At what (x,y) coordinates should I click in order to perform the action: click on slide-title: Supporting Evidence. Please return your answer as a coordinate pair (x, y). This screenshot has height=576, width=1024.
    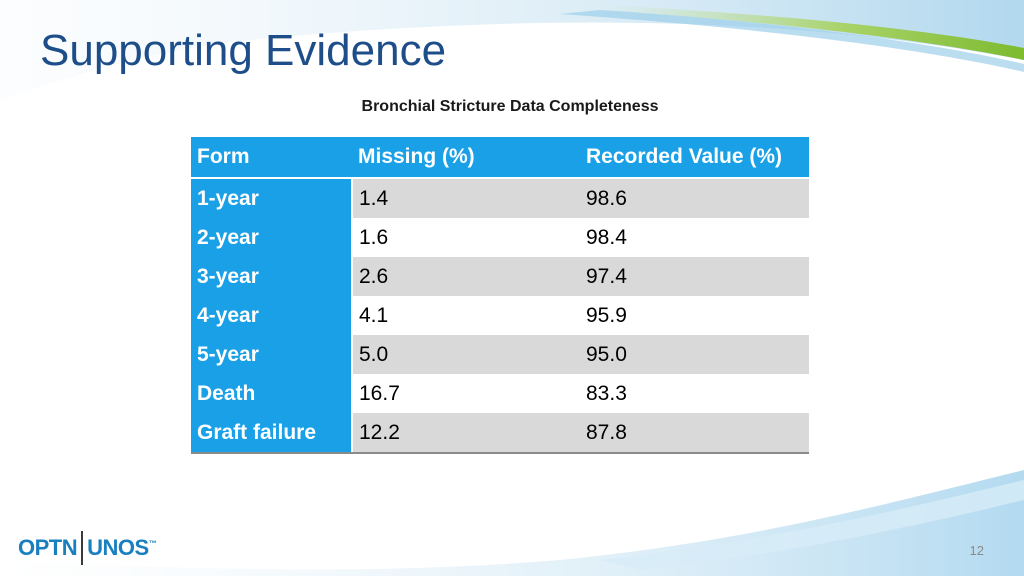
    Looking at the image, I should click on (243, 50).